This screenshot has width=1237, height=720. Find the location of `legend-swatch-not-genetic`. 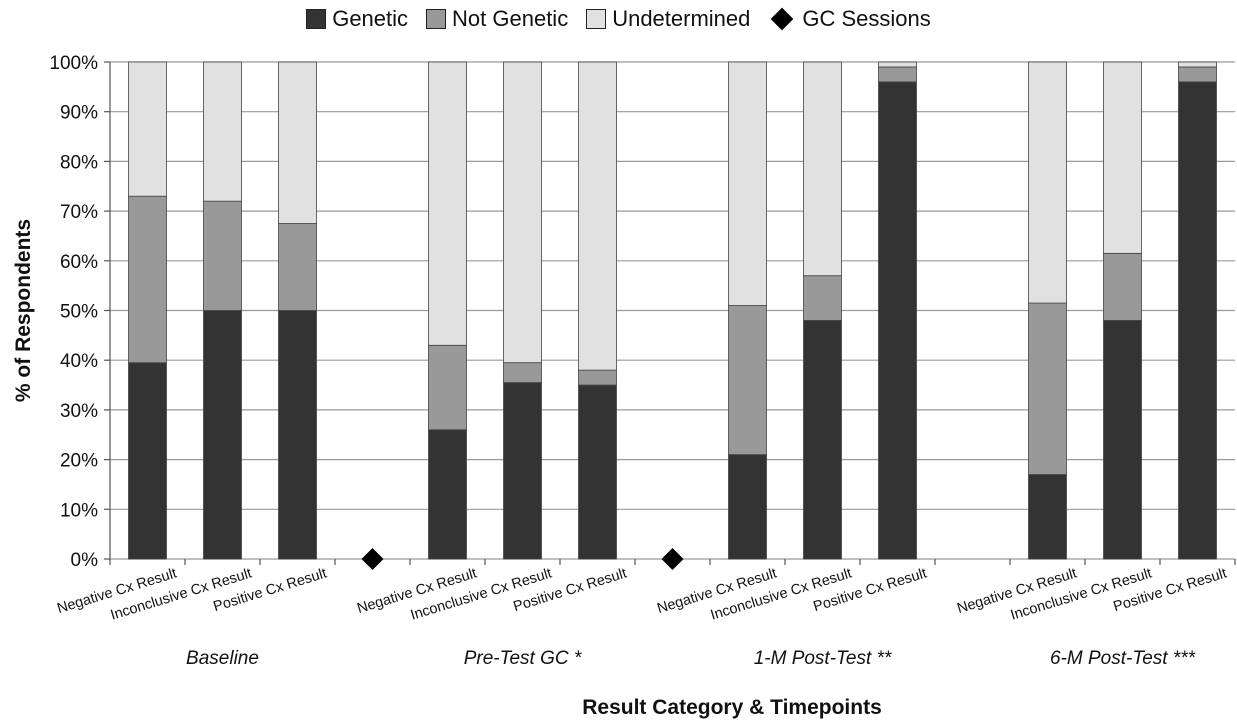

legend-swatch-not-genetic is located at coordinates (436, 19).